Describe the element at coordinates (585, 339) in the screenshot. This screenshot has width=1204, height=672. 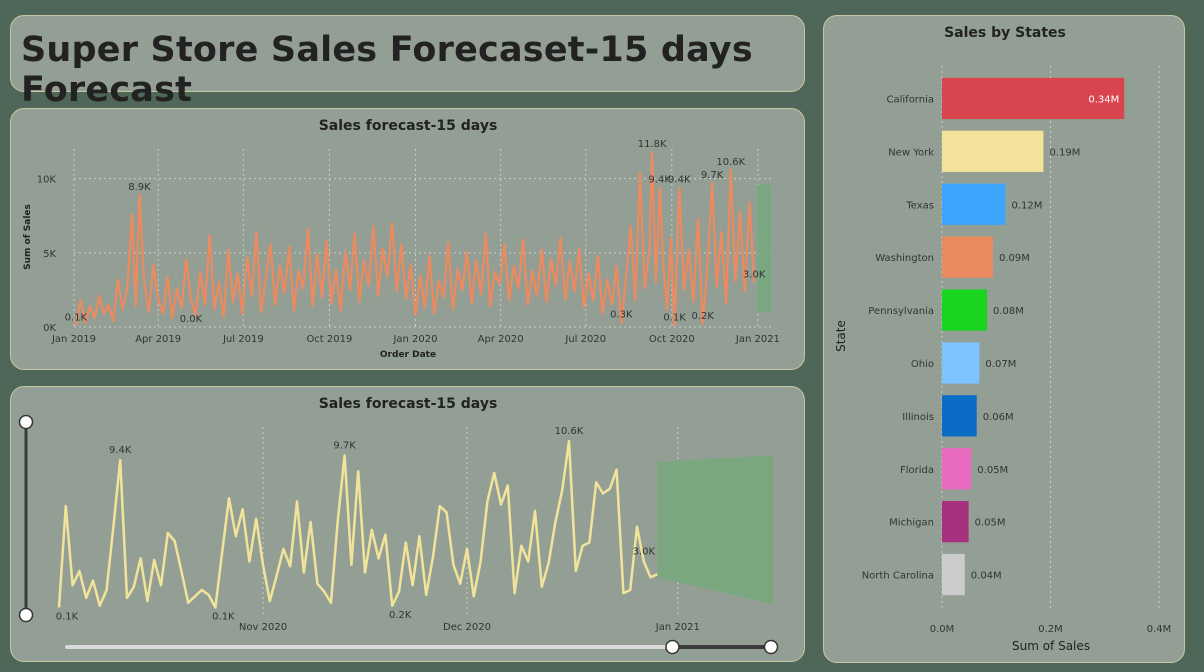
I see `x-tick-label: Jul 2020` at that location.